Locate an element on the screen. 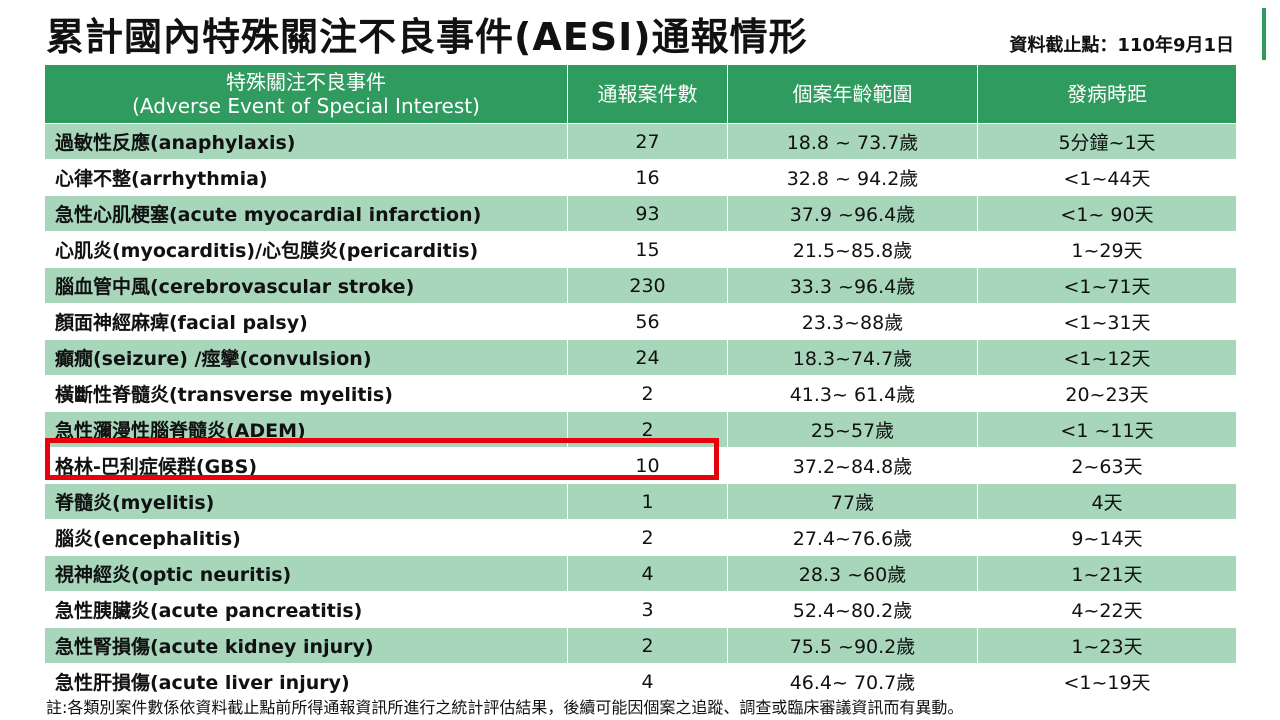 This screenshot has height=720, width=1280. table-row: 脊髓炎(myelitis) 1 77歲 4天 is located at coordinates (640, 501).